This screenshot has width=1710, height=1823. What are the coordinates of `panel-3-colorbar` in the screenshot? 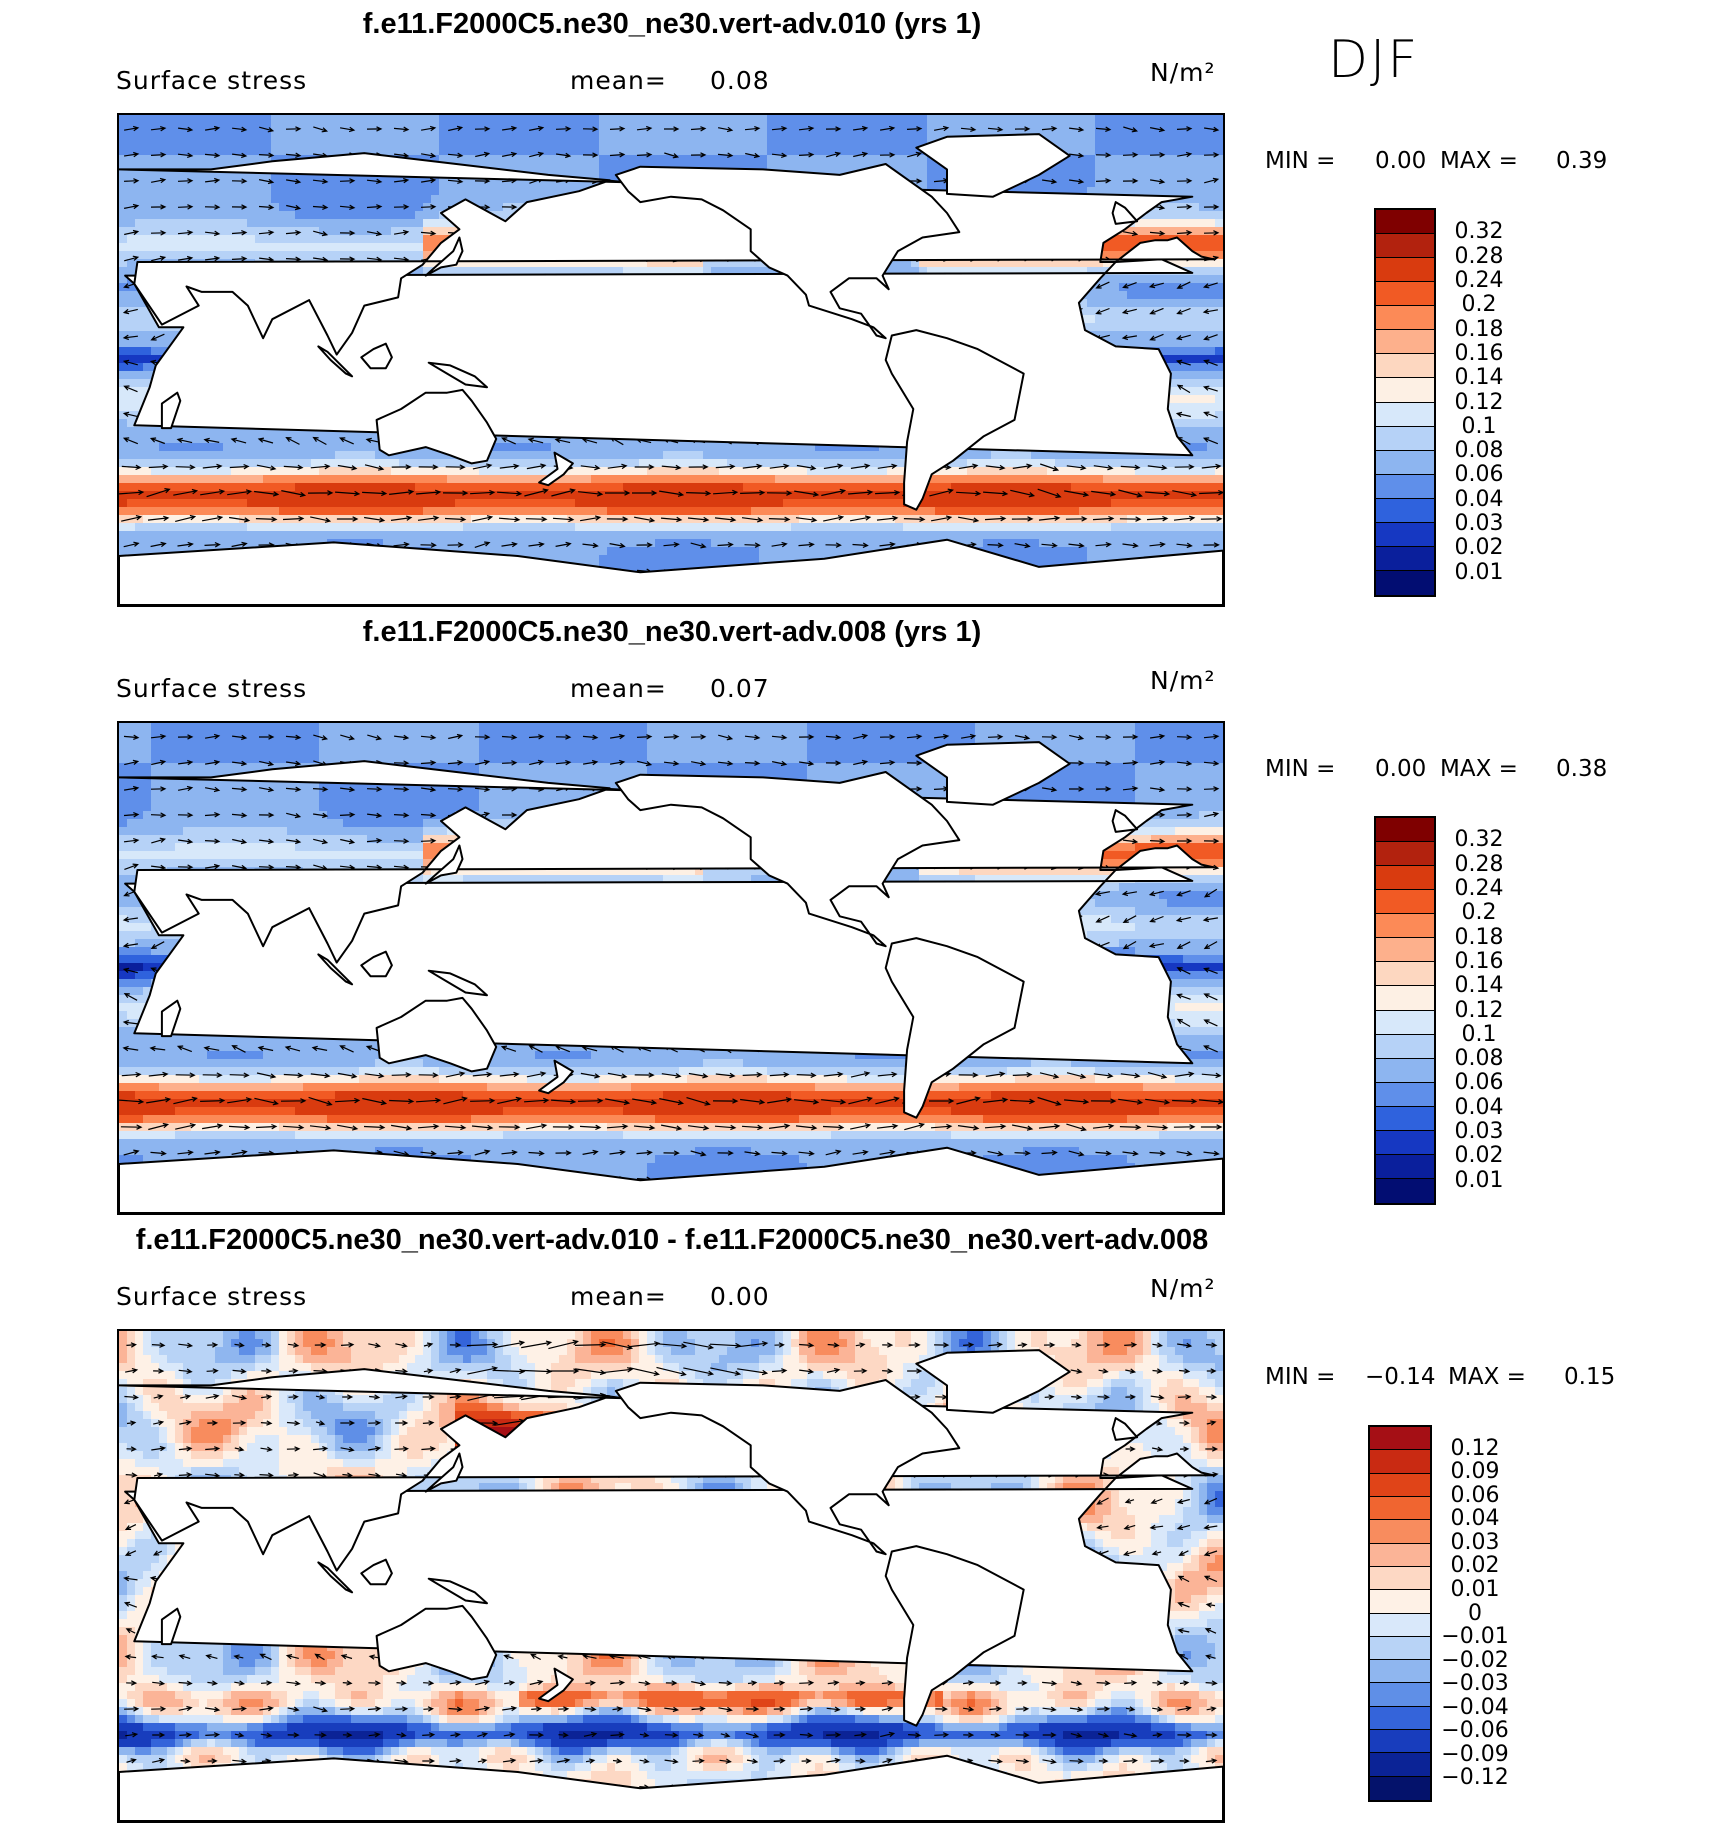 It's located at (1400, 1613).